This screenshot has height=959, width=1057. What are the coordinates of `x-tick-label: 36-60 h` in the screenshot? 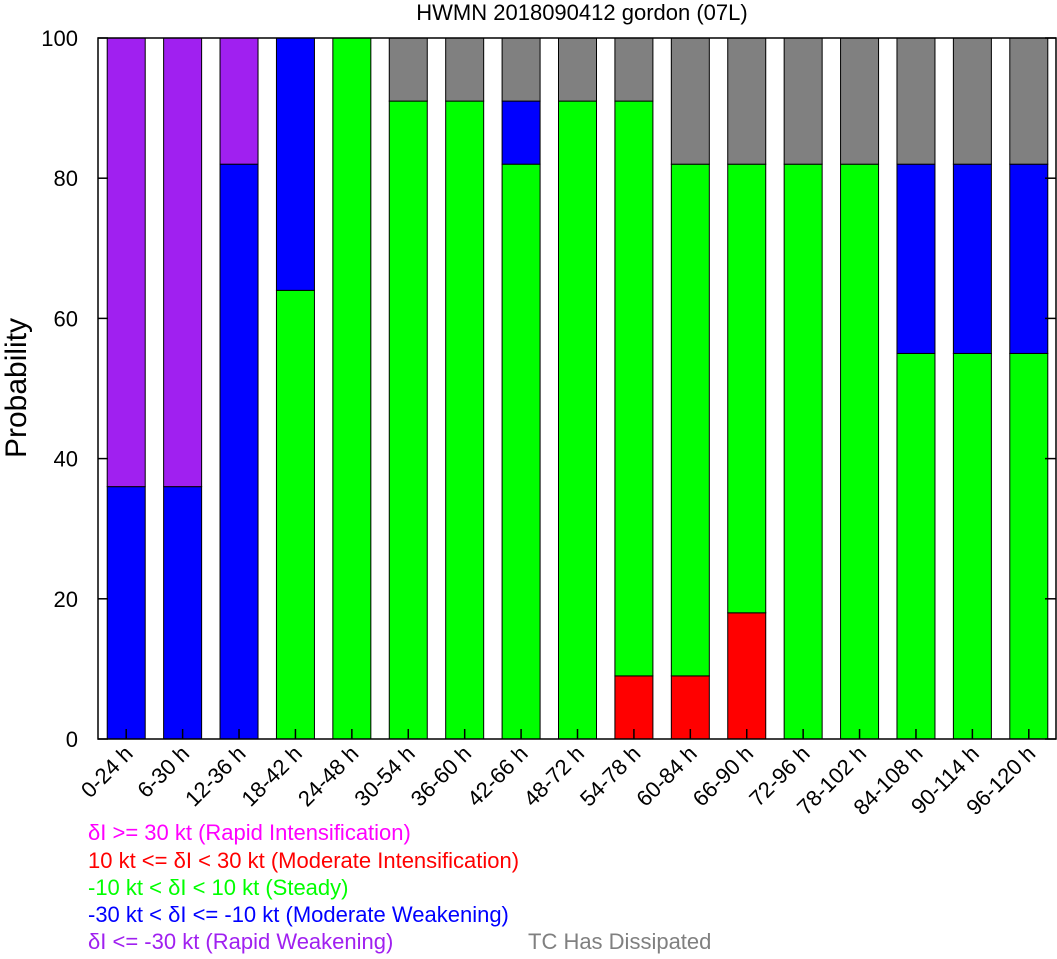 It's located at (441, 776).